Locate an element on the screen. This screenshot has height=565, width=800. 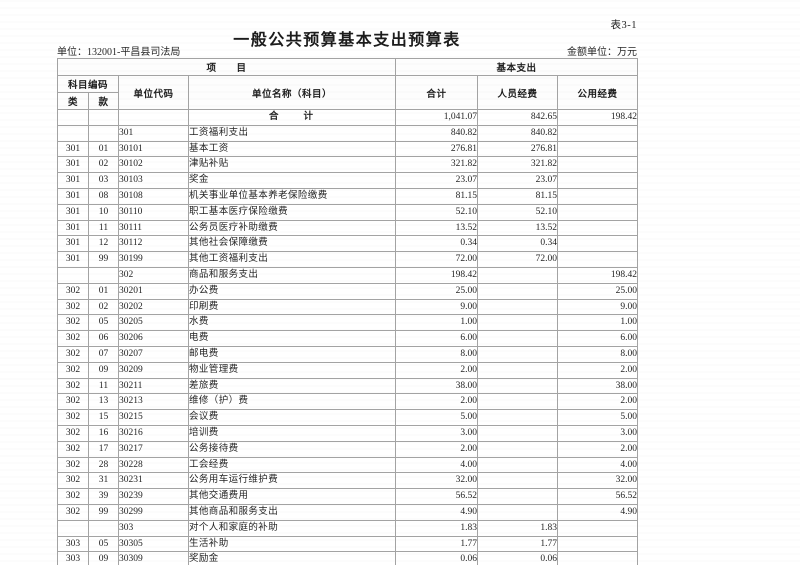
cell-class: 301 is located at coordinates (73, 149).